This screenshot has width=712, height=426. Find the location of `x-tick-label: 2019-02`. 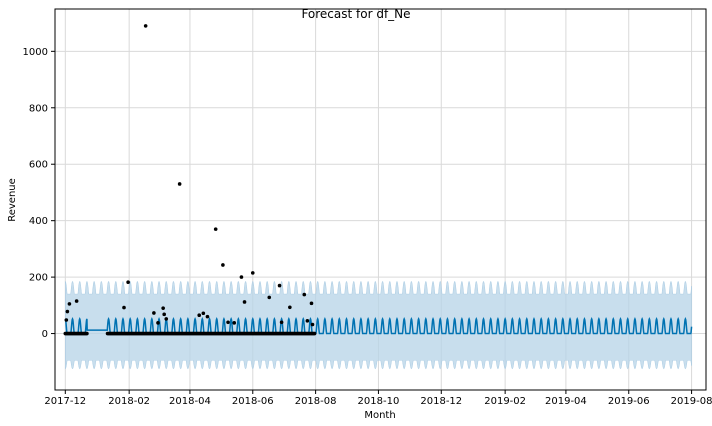

x-tick-label: 2019-02 is located at coordinates (505, 401).